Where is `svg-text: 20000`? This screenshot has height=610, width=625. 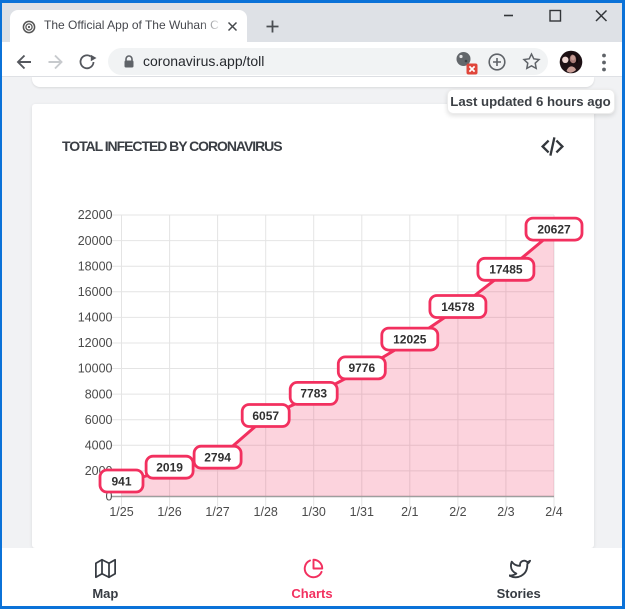
svg-text: 20000 is located at coordinates (95, 241).